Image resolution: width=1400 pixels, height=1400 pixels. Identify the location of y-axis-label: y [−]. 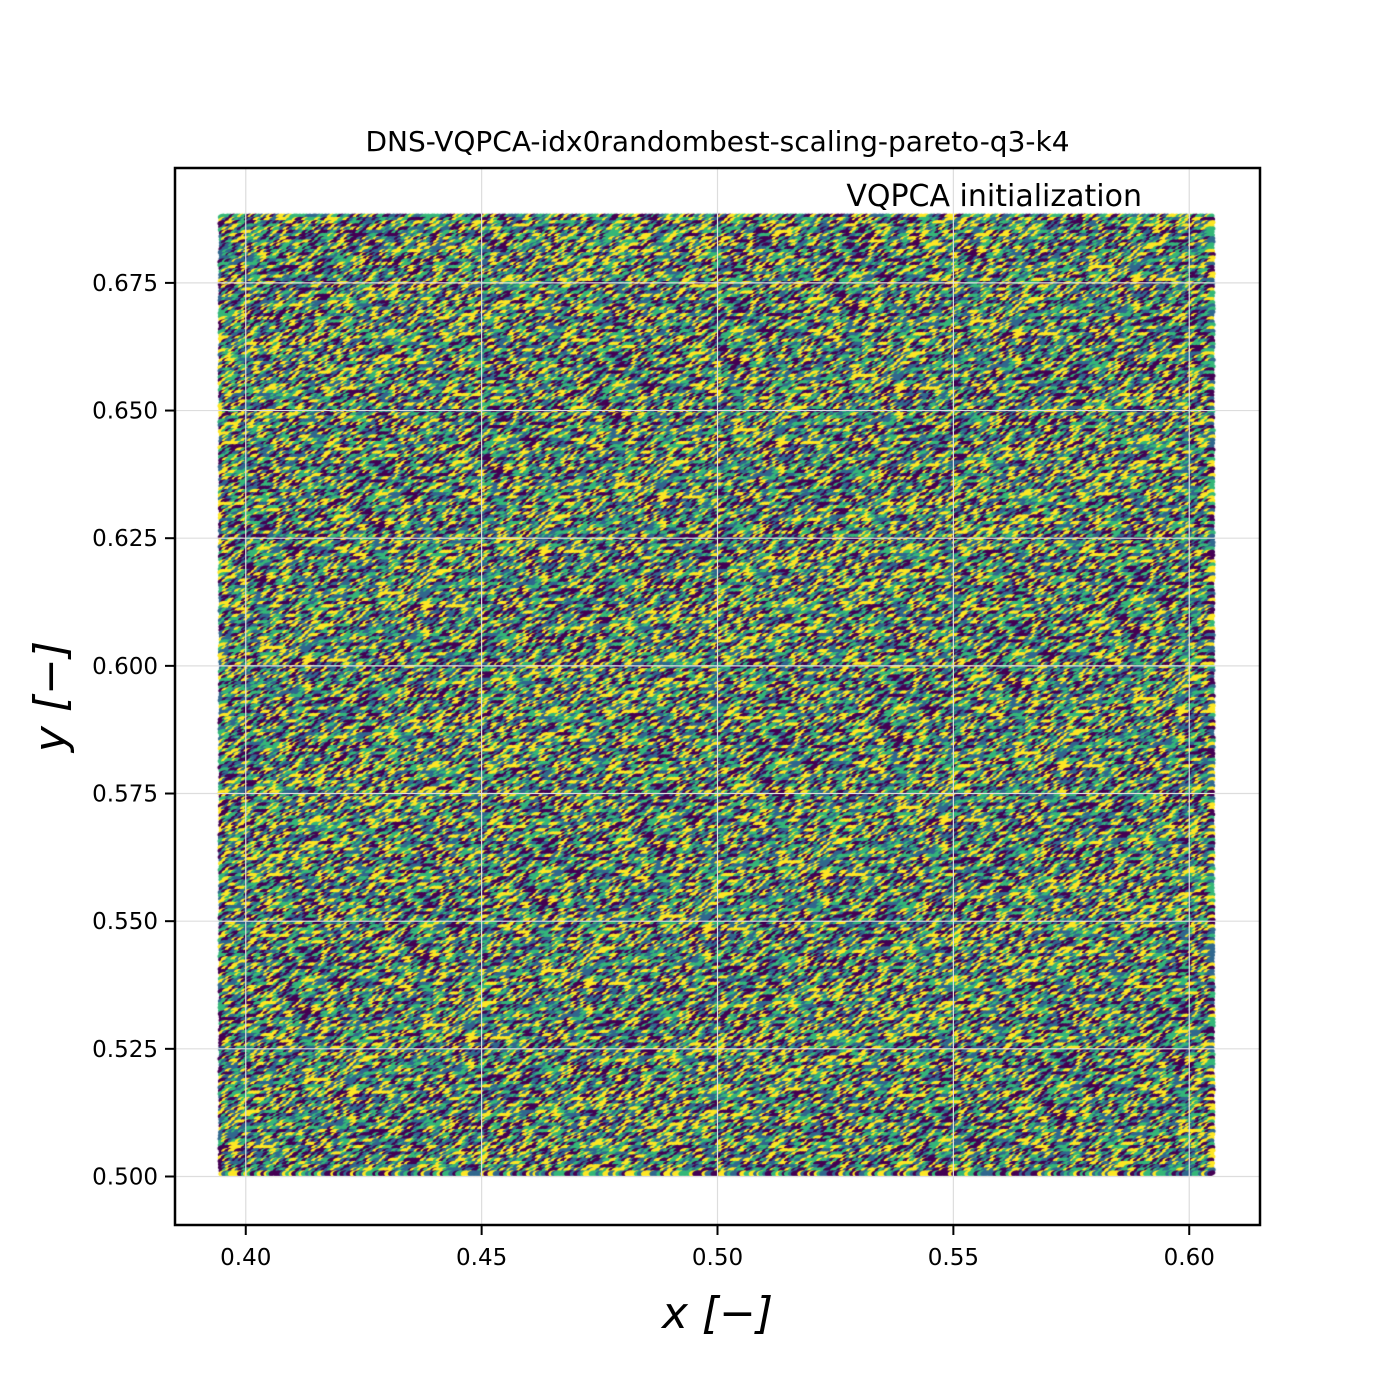
(50, 697).